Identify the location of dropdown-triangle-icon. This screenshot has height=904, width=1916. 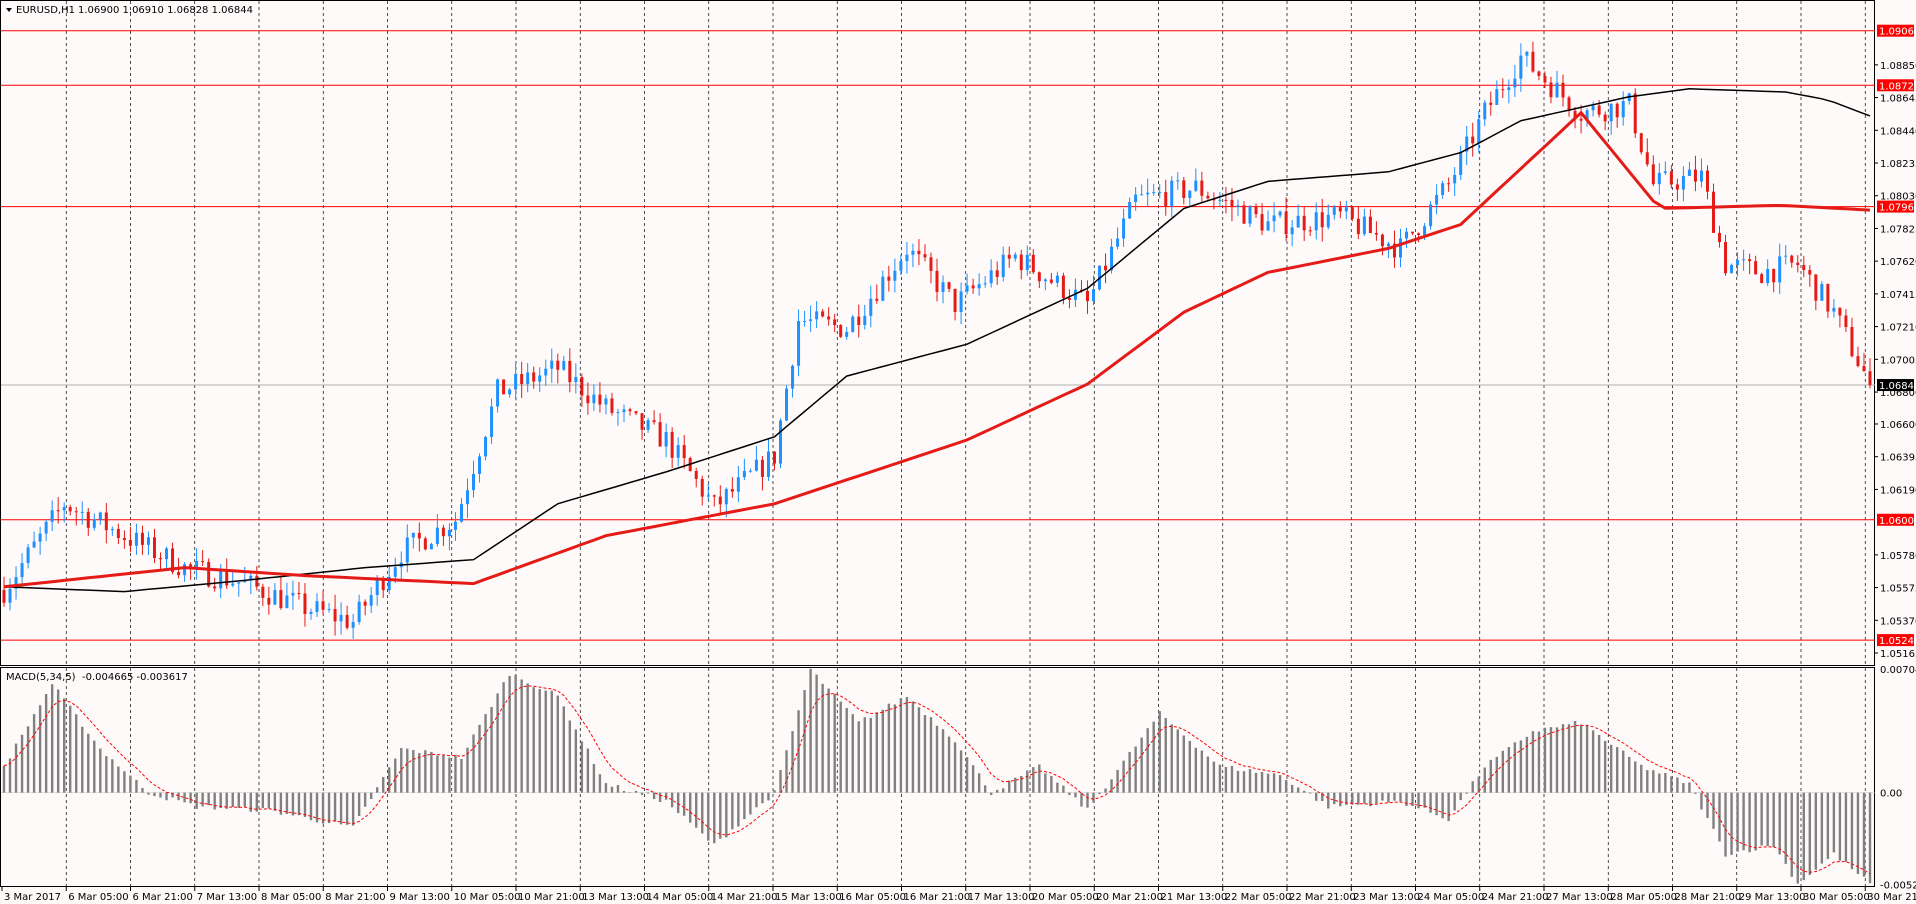
(9, 10).